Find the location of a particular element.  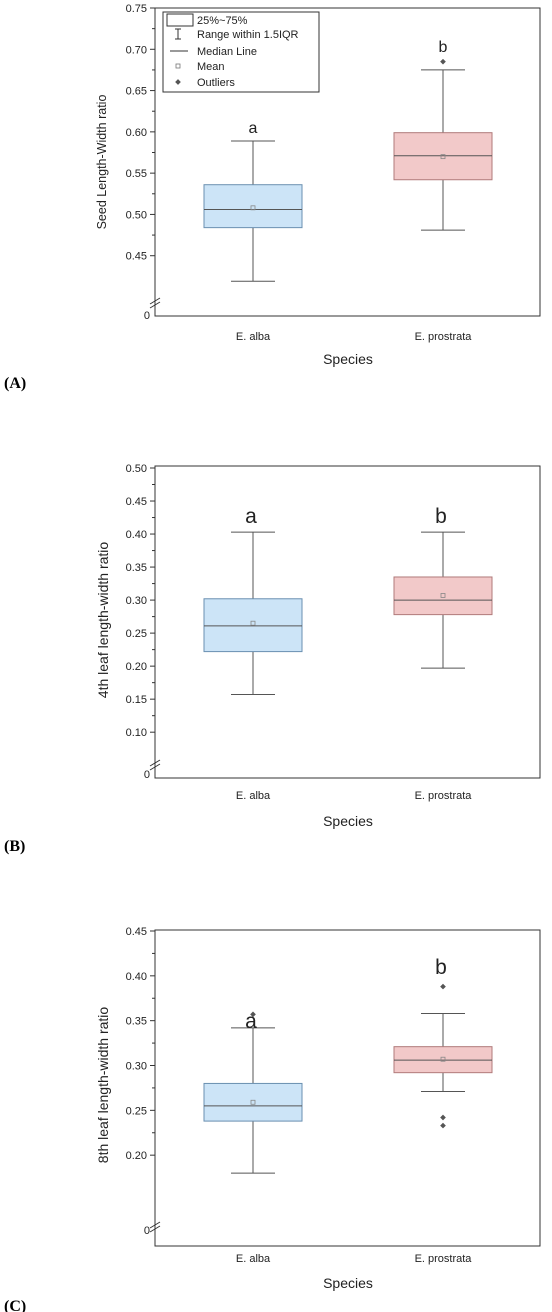

box-prostrata is located at coordinates (443, 596).